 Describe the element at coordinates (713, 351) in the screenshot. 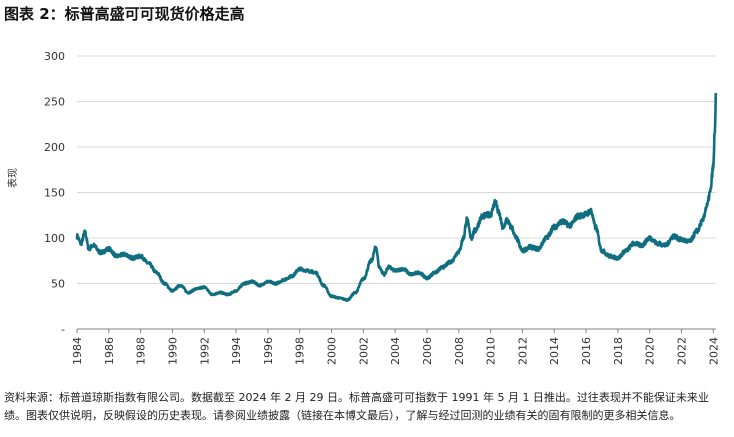

I see `x-tick-label: 2024` at that location.